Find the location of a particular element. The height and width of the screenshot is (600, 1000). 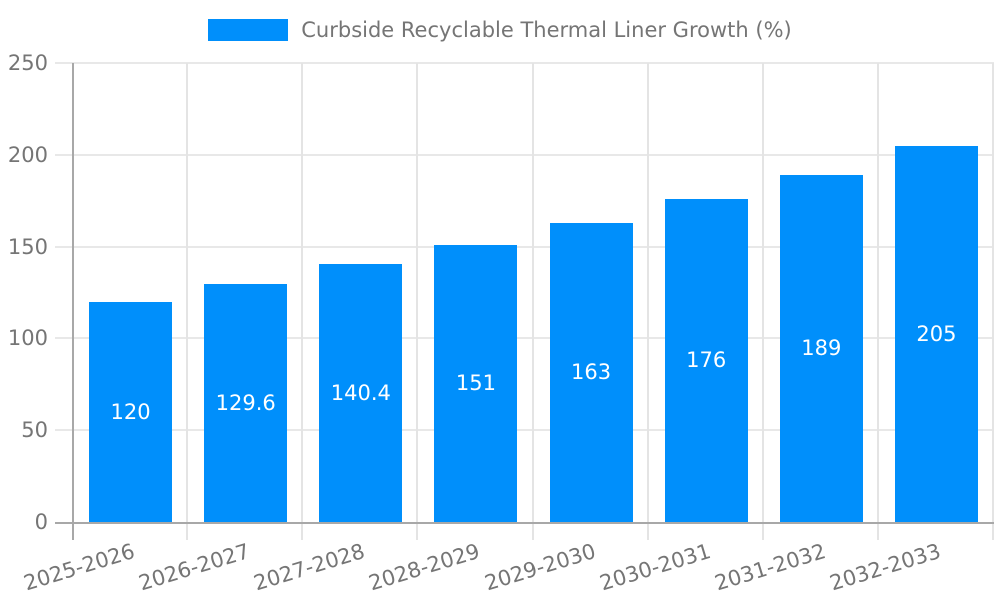

bar-value-label: 129.6 is located at coordinates (245, 403).